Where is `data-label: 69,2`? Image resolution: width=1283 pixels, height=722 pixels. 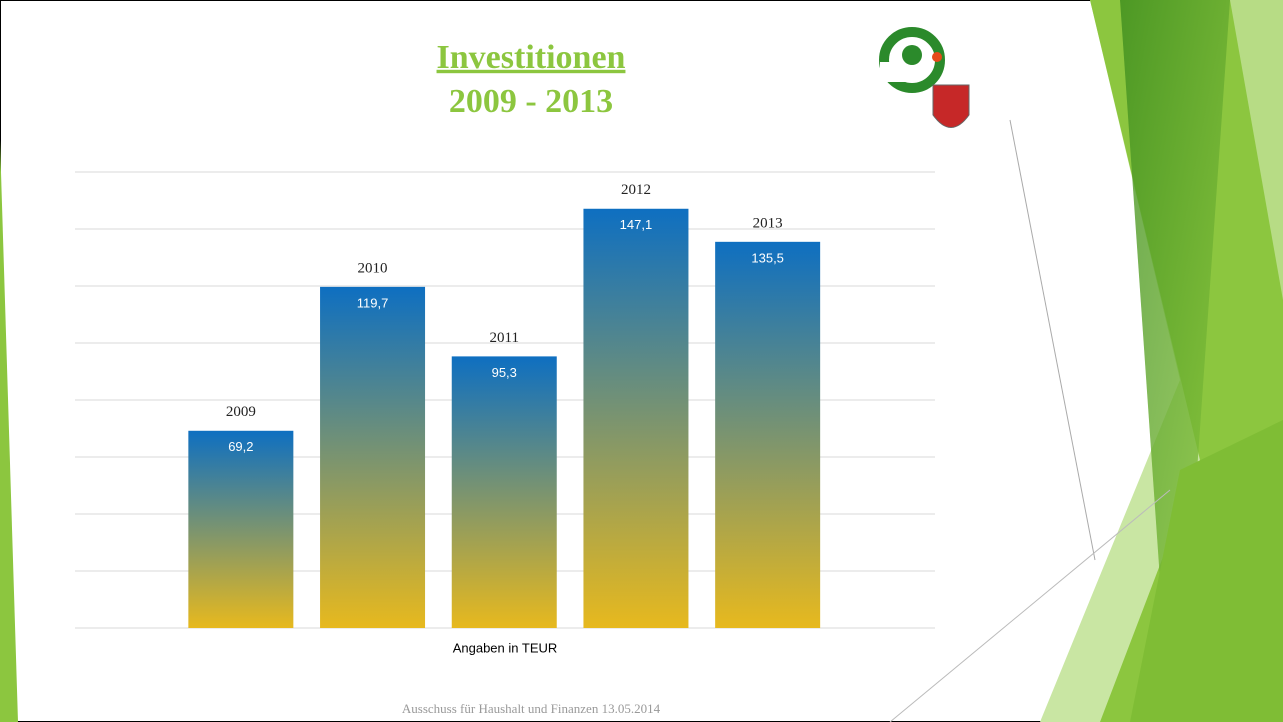 data-label: 69,2 is located at coordinates (240, 446).